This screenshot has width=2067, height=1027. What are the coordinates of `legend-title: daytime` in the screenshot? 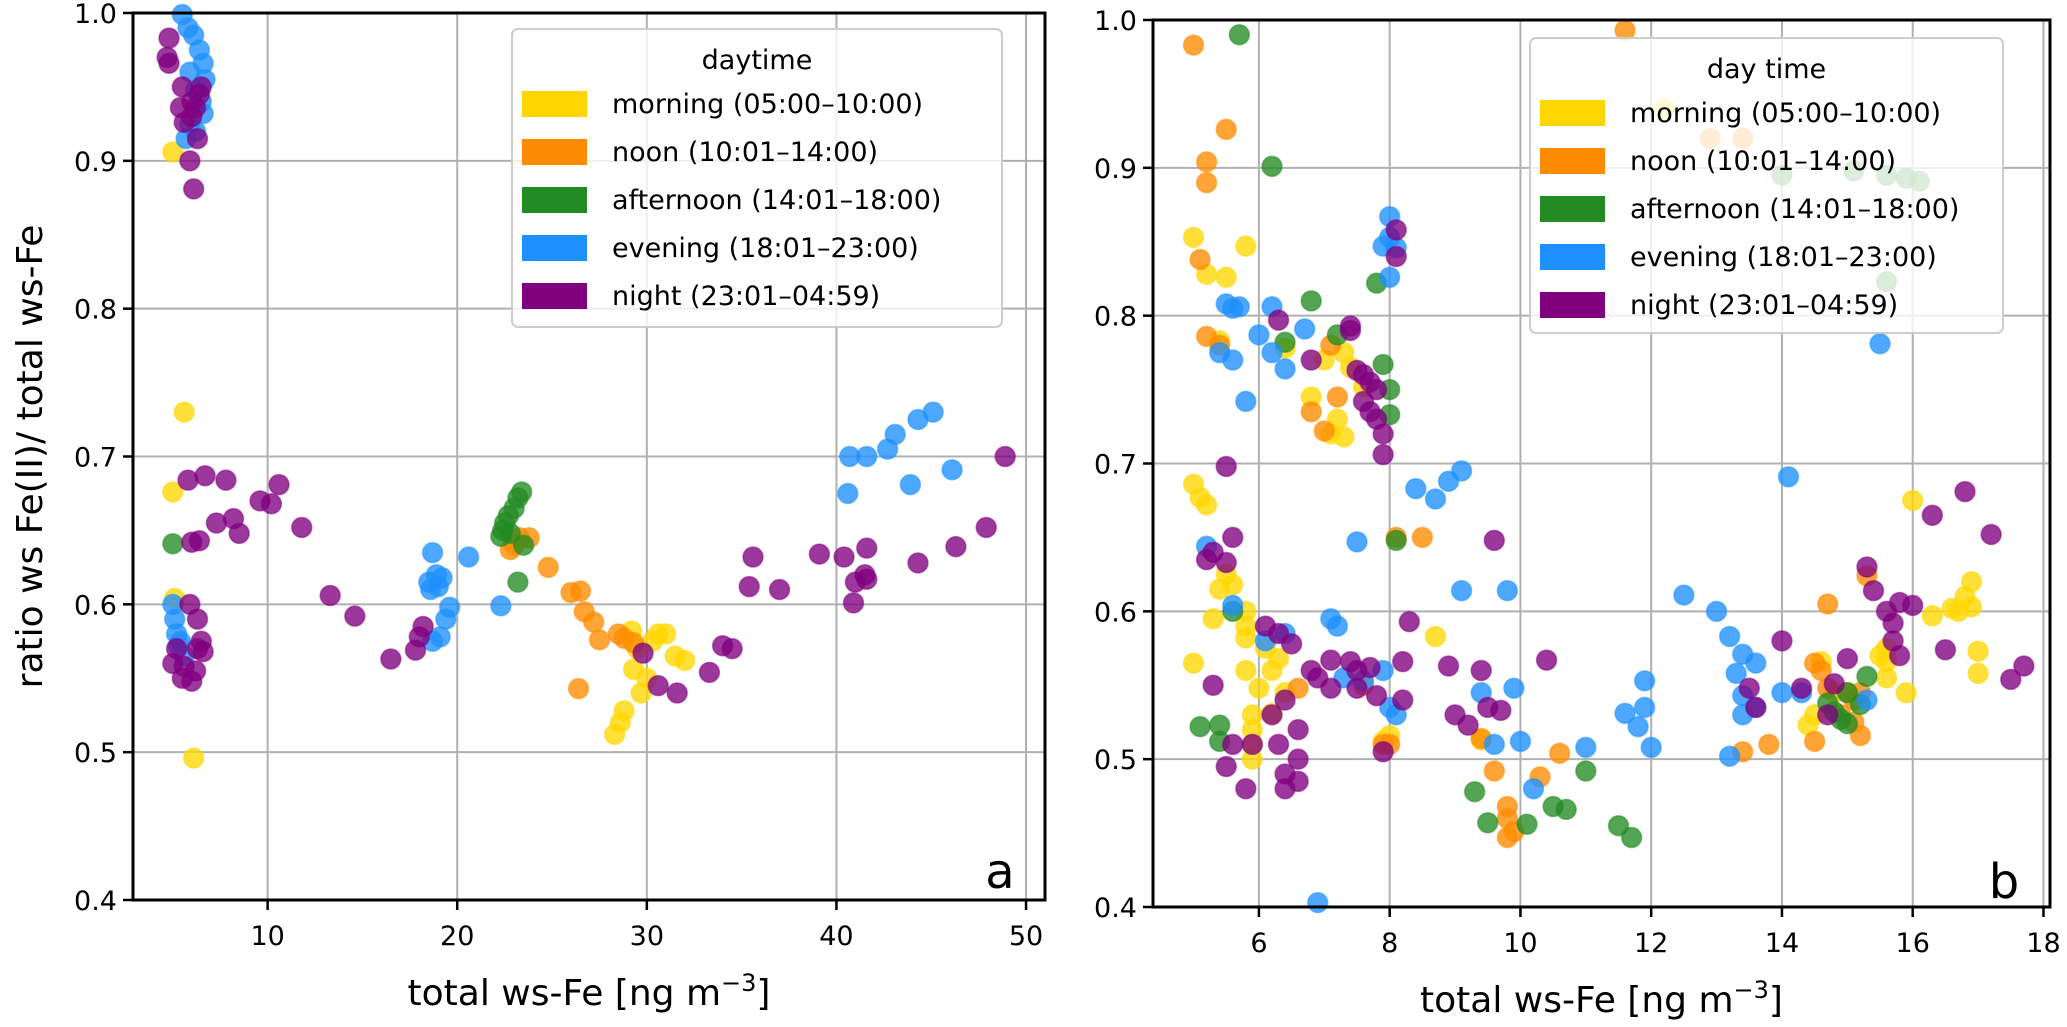 It's located at (757, 60).